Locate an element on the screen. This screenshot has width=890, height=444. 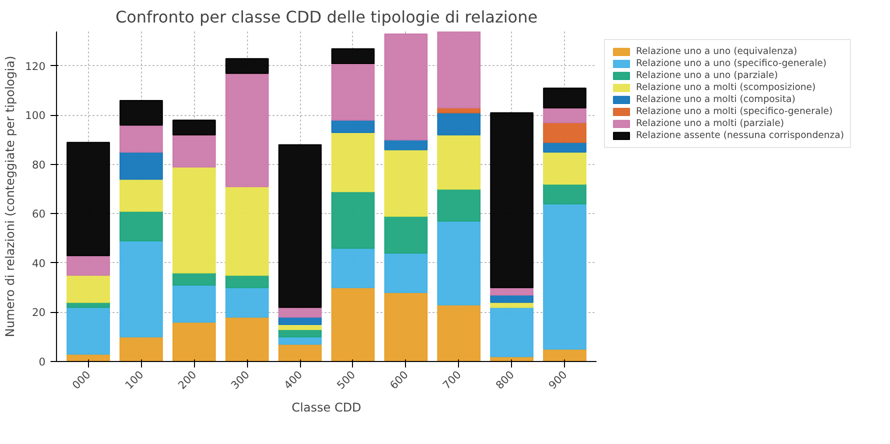
x-tick-label: 400 is located at coordinates (293, 380).